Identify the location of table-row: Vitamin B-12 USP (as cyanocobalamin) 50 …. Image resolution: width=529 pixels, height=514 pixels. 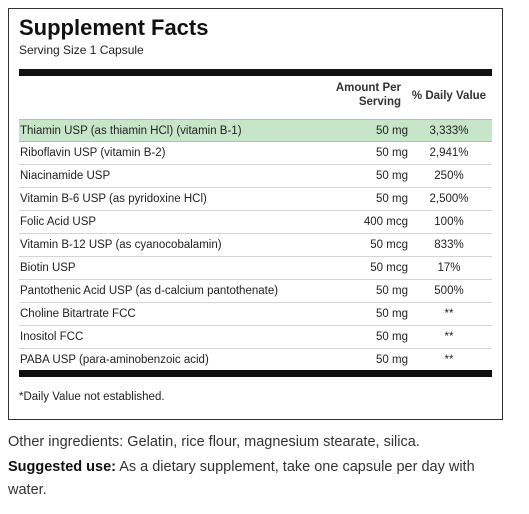
(255, 245).